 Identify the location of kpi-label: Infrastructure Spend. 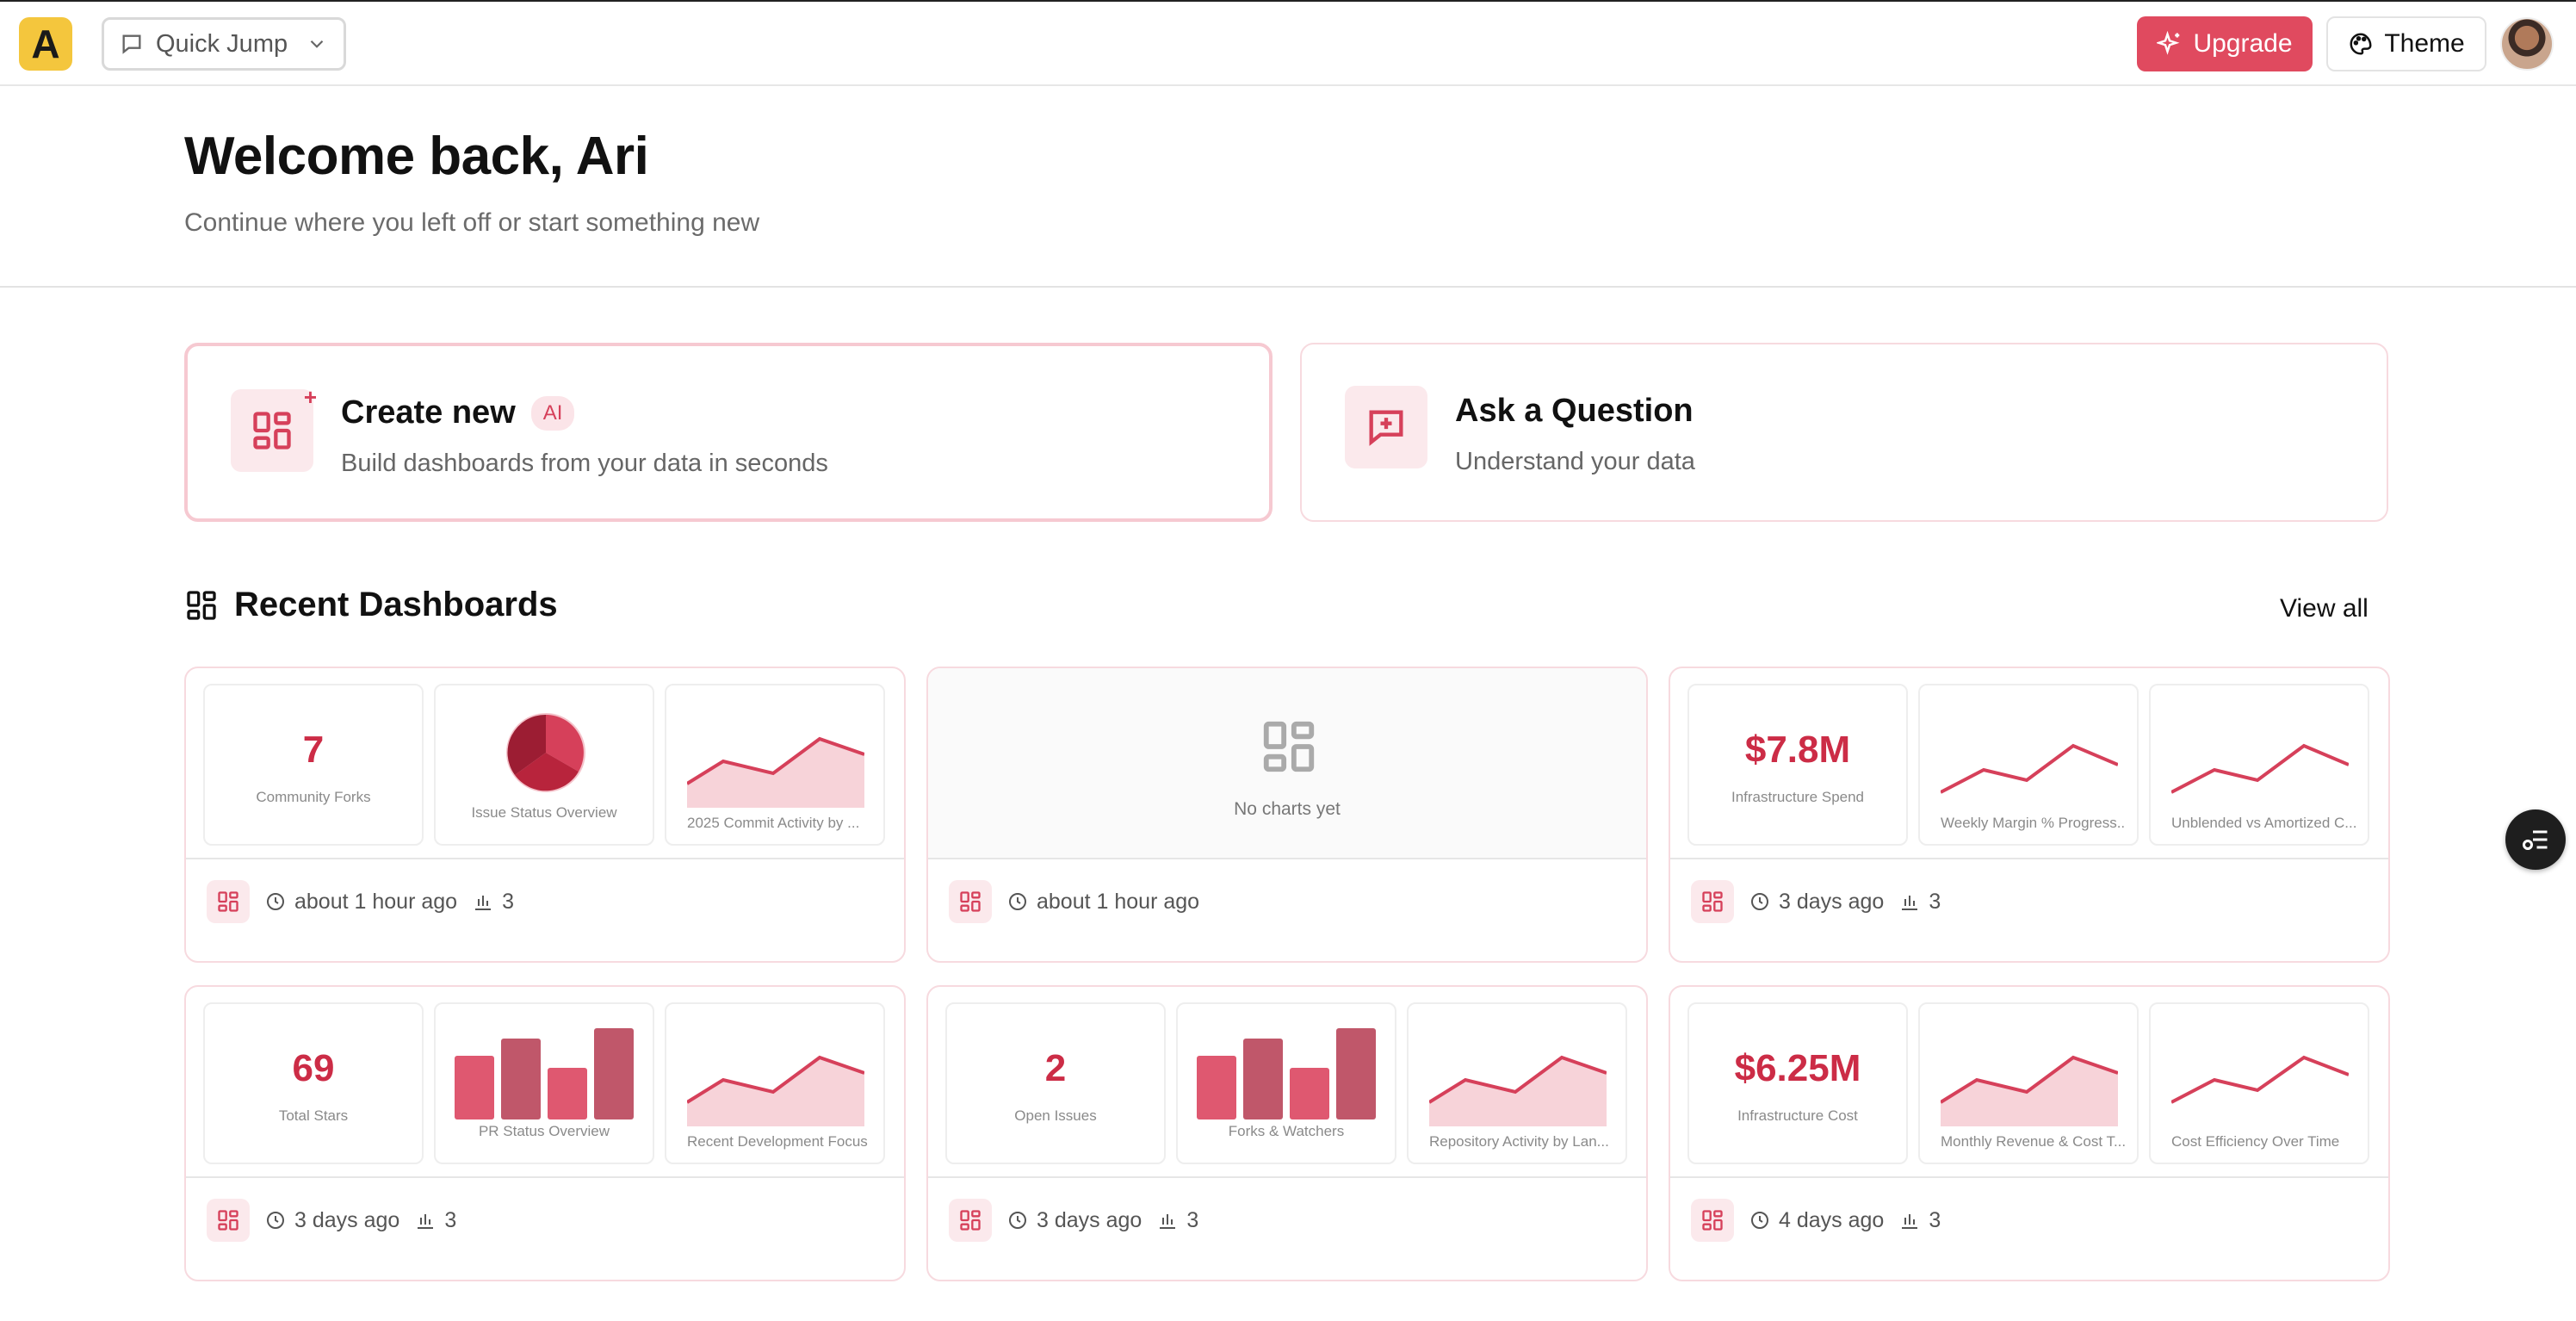
(1798, 797).